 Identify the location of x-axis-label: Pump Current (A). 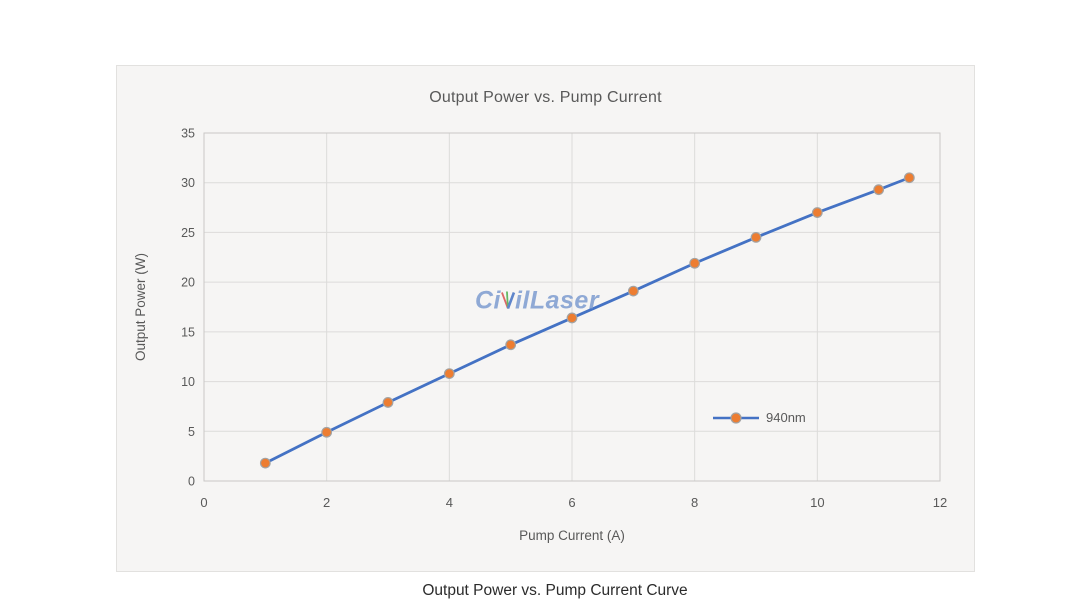
(572, 535).